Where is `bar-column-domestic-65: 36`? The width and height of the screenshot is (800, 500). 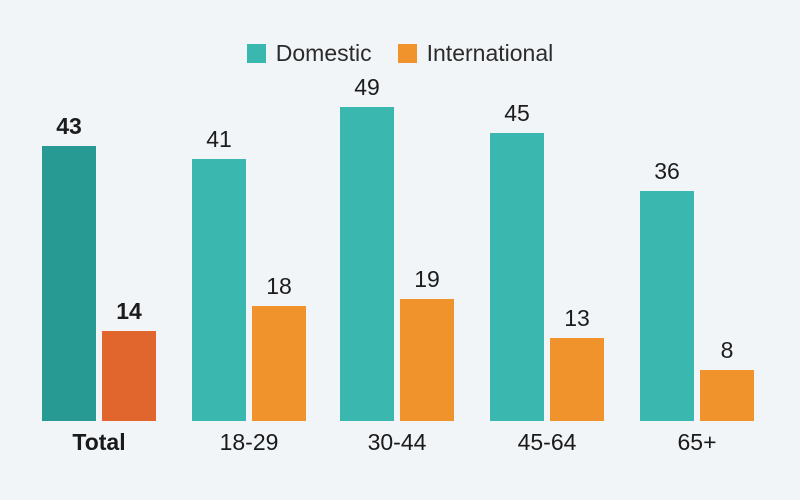
bar-column-domestic-65: 36 is located at coordinates (667, 290).